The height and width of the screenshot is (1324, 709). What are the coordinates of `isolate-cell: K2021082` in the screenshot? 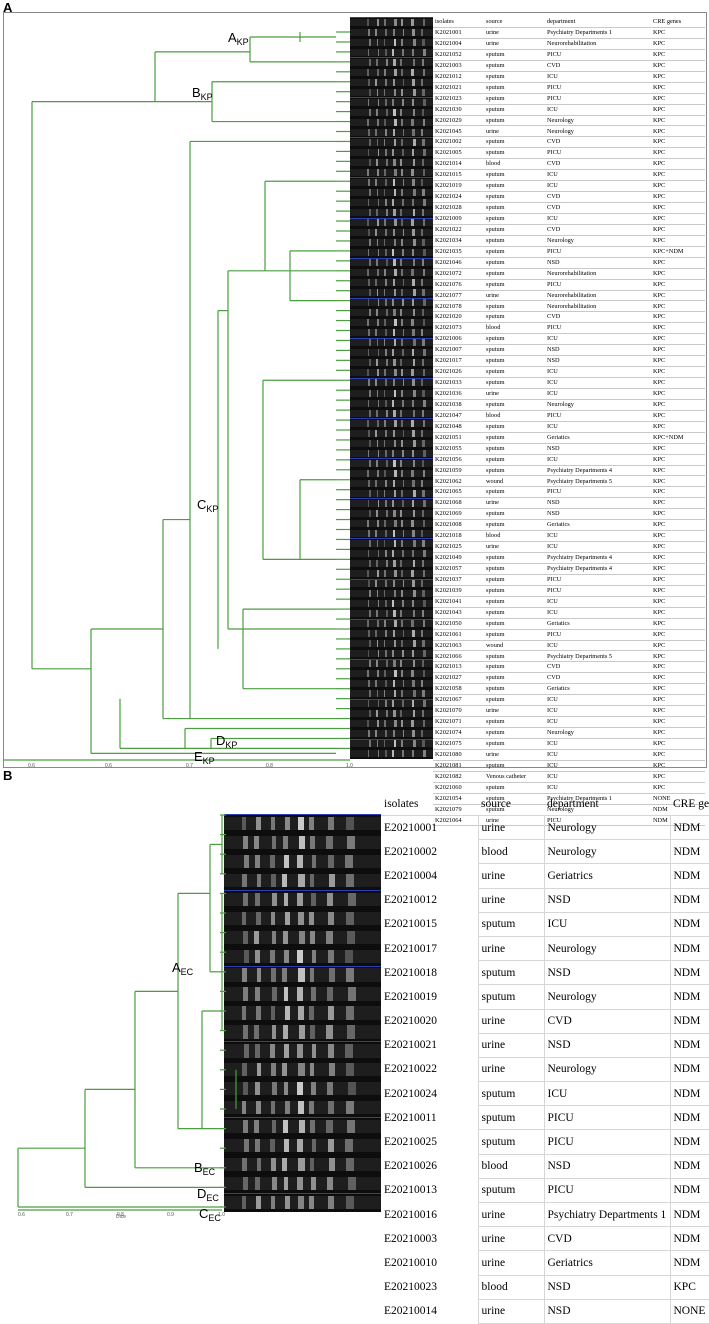 It's located at (458, 777).